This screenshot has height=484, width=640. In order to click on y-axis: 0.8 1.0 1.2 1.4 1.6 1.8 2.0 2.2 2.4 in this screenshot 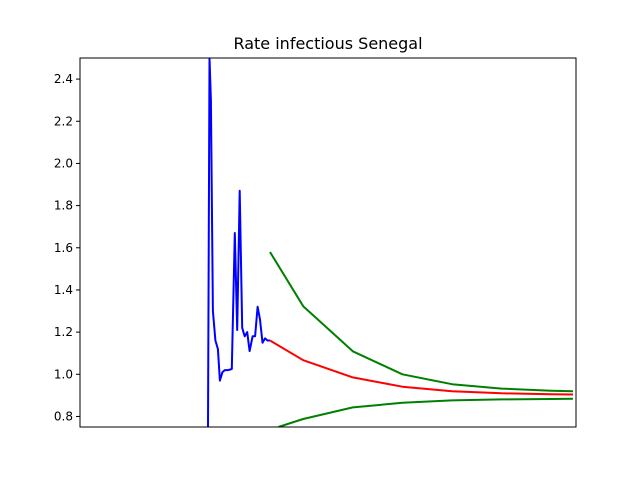, I will do `click(67, 247)`.